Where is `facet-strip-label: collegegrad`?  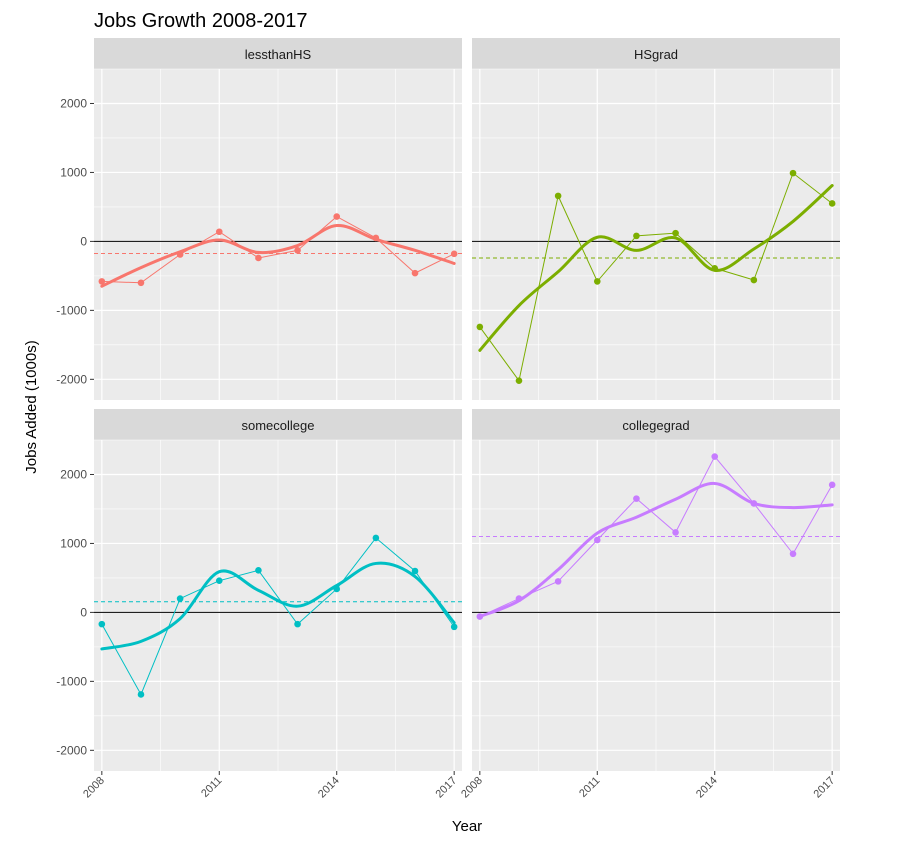 facet-strip-label: collegegrad is located at coordinates (655, 425).